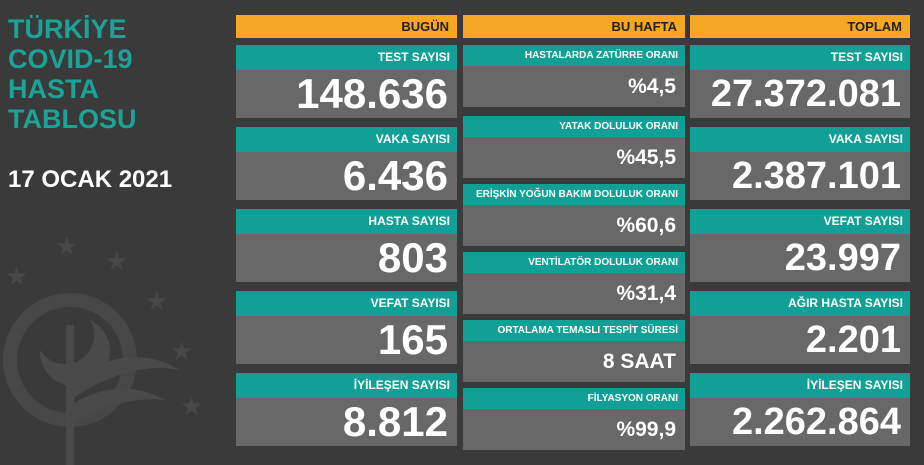 This screenshot has height=465, width=924. Describe the element at coordinates (346, 340) in the screenshot. I see `stat-value: 165` at that location.